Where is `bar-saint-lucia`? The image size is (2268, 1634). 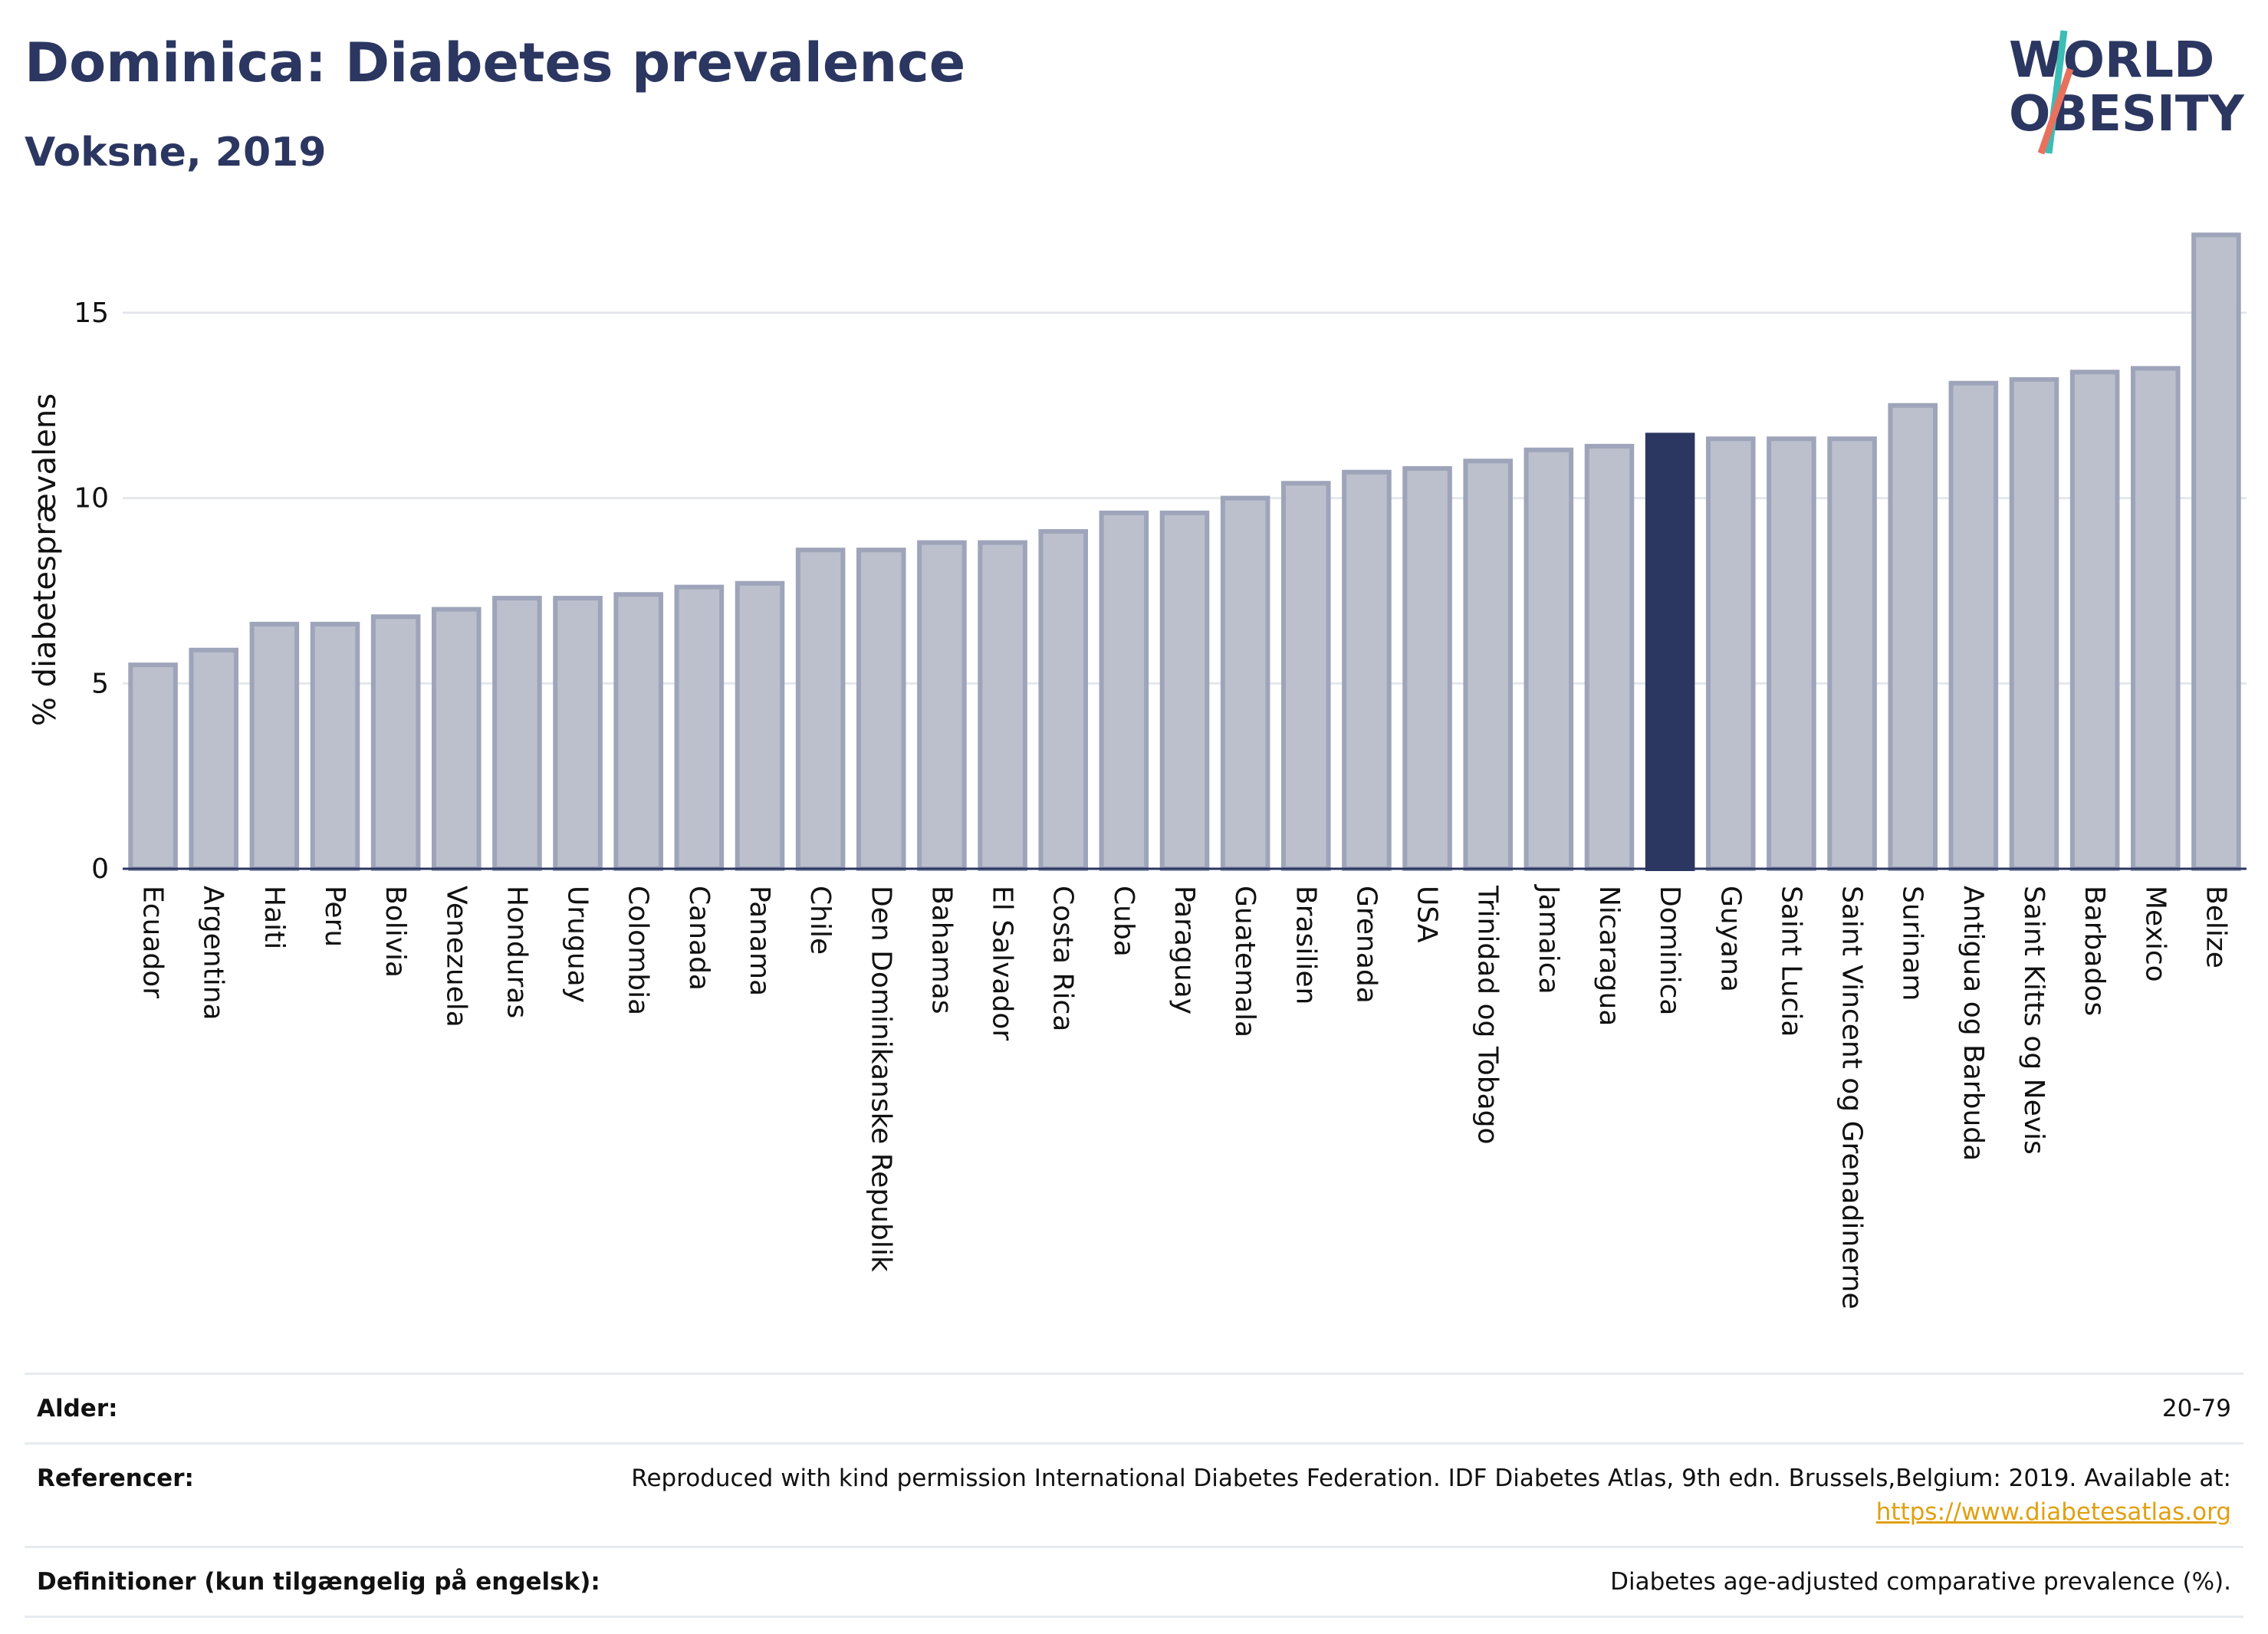
bar-saint-lucia is located at coordinates (1791, 654).